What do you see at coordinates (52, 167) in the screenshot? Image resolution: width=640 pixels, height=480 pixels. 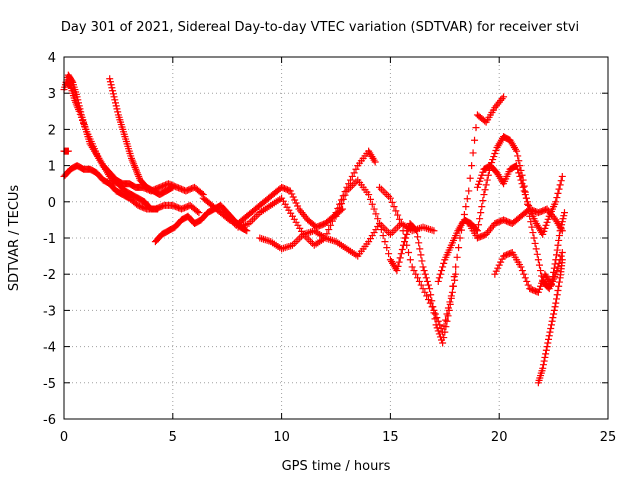 I see `y-tick-label: 1` at bounding box center [52, 167].